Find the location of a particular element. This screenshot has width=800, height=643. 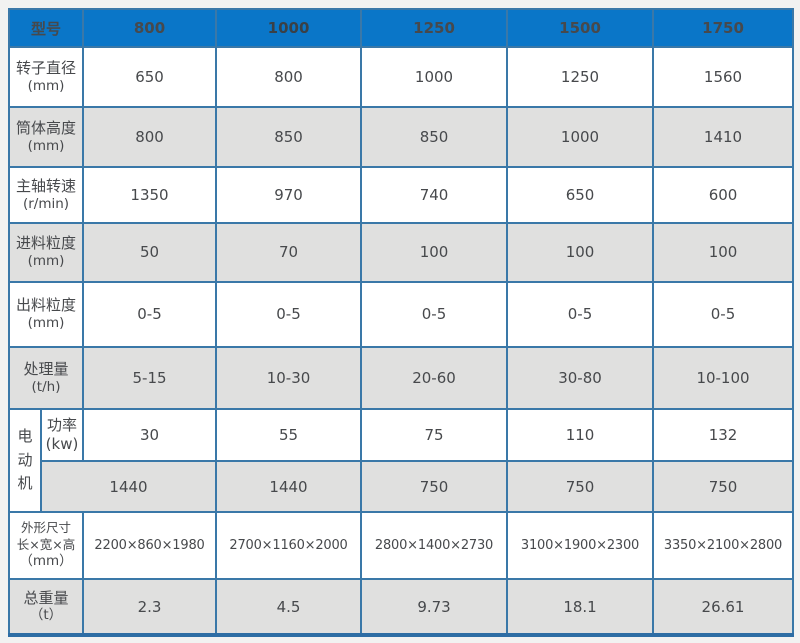

row-body-height: 筒体高度 (mm) 800 850 850 1000 1410 is located at coordinates (401, 136).